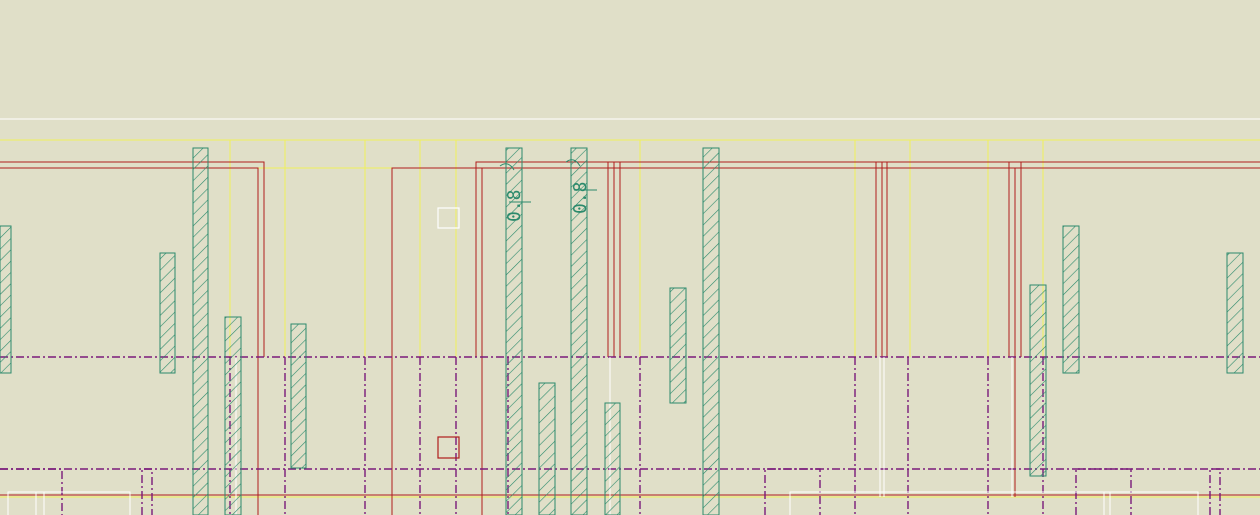 This screenshot has width=1260, height=515. What do you see at coordinates (580, 197) in the screenshot?
I see `pile-label-2: 0.8` at bounding box center [580, 197].